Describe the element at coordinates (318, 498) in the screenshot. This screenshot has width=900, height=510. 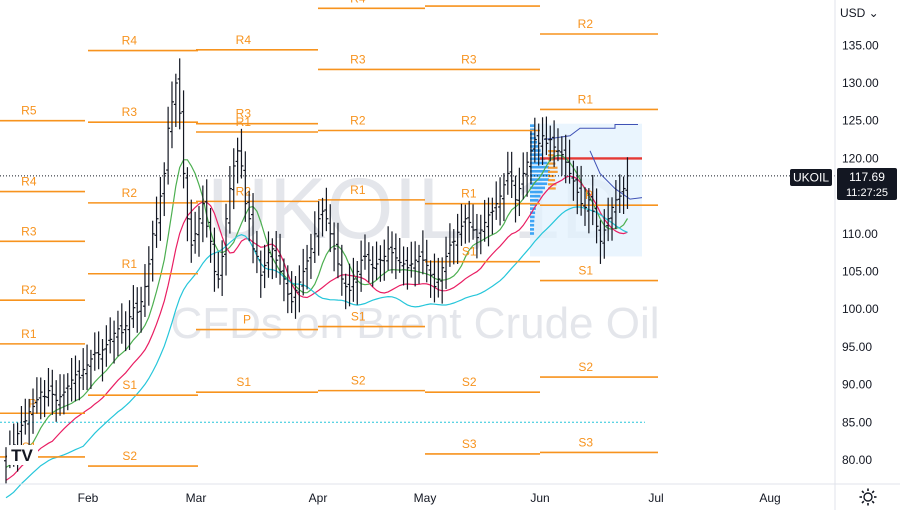
I see `time-tick-label: Apr` at that location.